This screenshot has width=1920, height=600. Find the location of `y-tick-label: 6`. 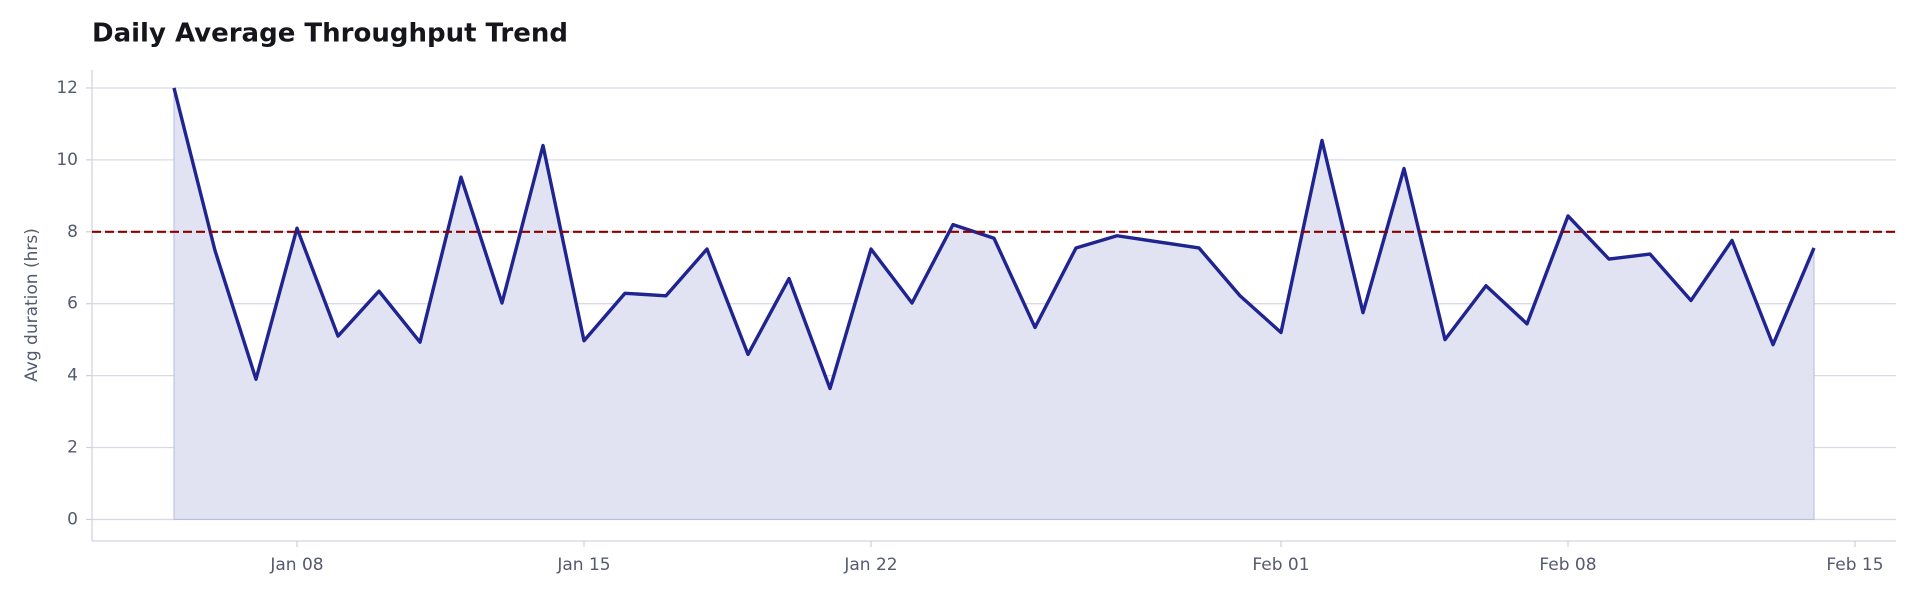

y-tick-label: 6 is located at coordinates (72, 304).